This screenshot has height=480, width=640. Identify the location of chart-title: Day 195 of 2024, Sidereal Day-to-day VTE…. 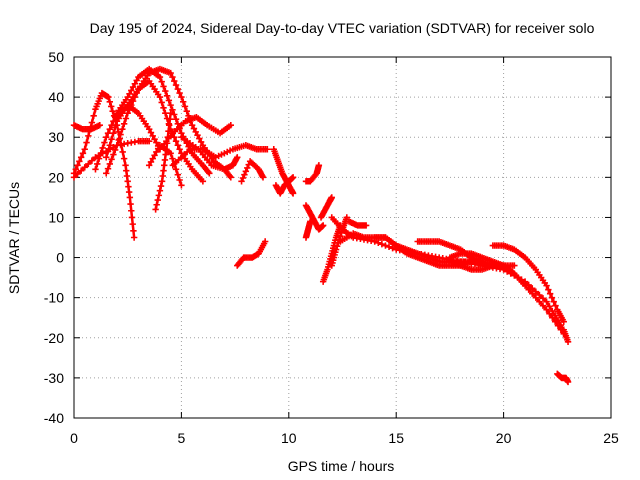
(342, 28).